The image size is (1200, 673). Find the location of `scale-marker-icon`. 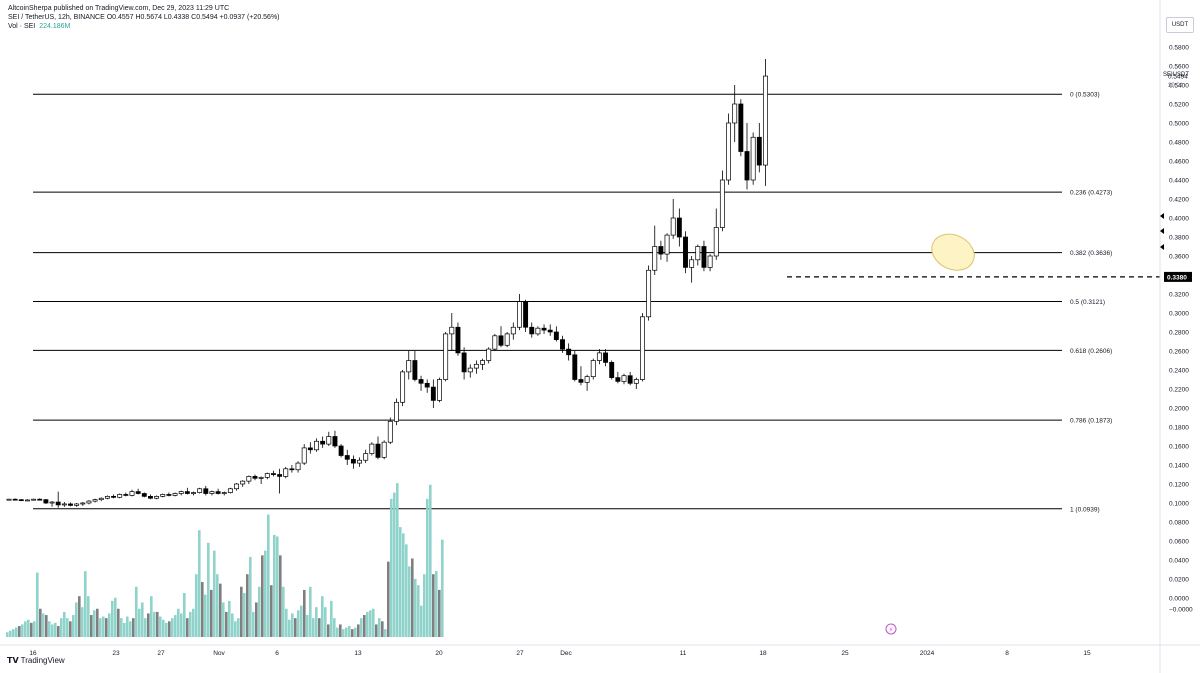

scale-marker-icon is located at coordinates (1162, 247).